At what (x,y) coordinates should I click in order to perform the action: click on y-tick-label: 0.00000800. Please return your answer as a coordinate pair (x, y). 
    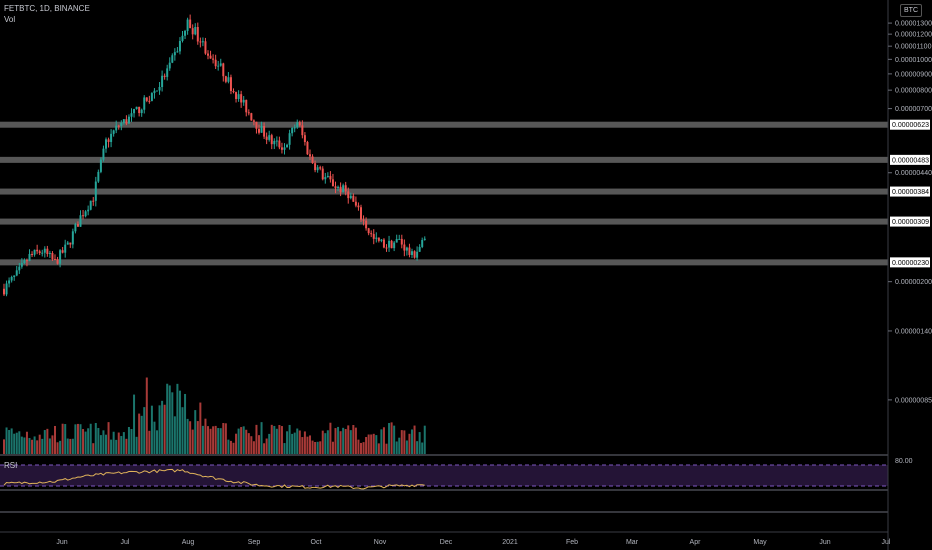
    Looking at the image, I should click on (913, 91).